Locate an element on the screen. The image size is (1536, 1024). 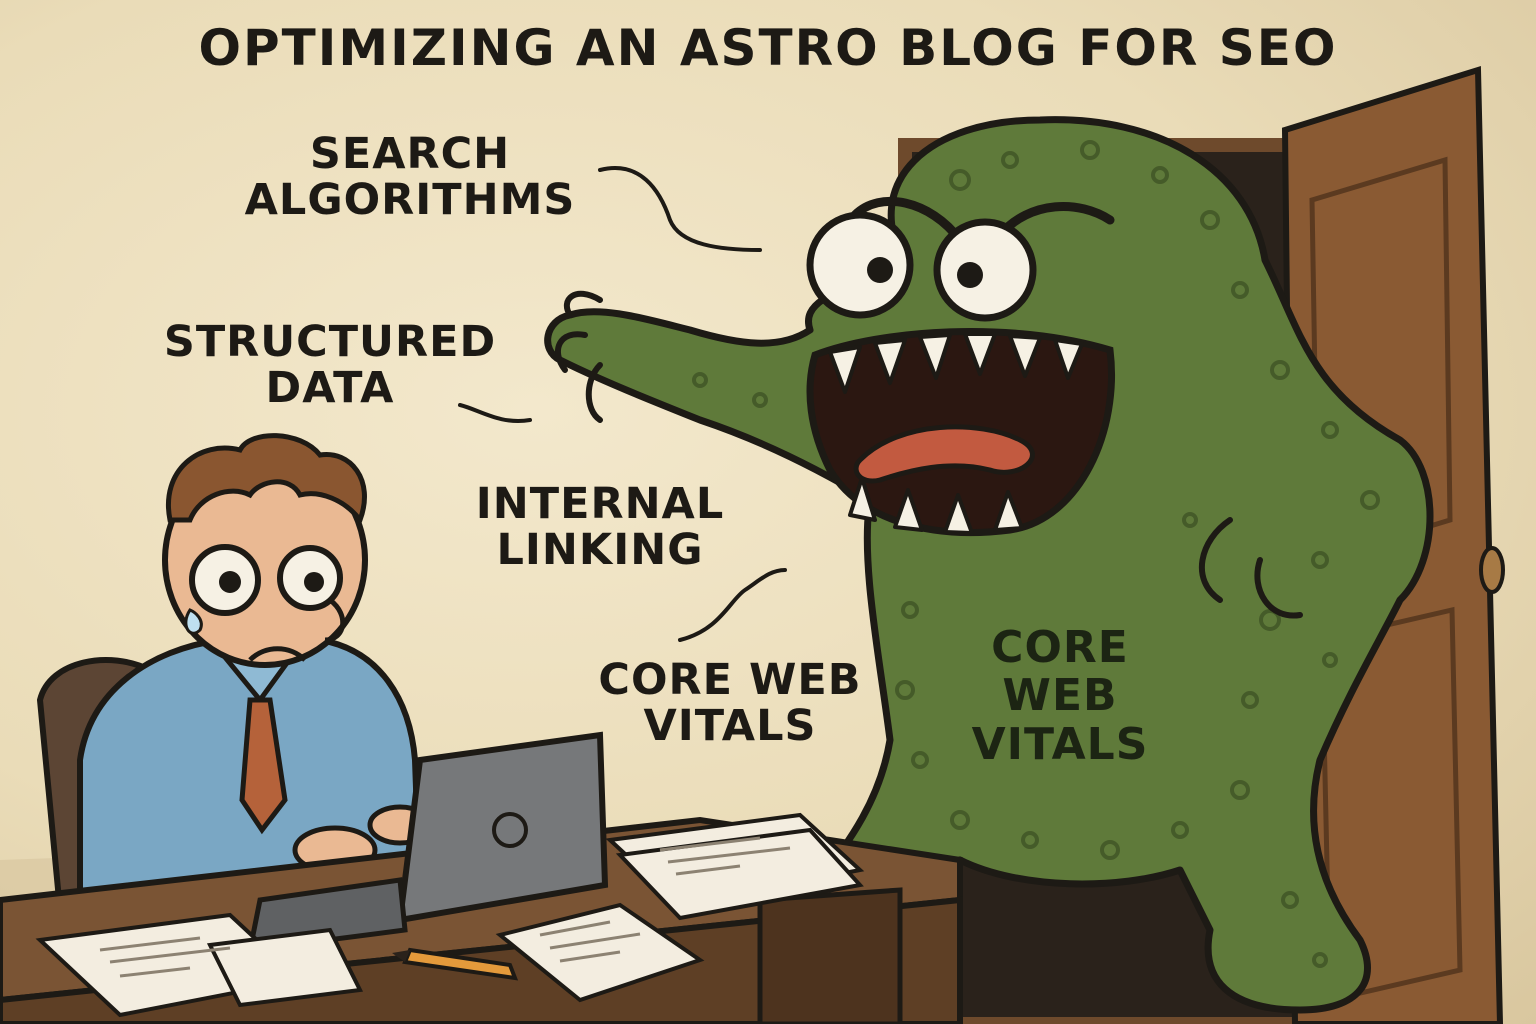
squiggle-lines is located at coordinates (622, 404).